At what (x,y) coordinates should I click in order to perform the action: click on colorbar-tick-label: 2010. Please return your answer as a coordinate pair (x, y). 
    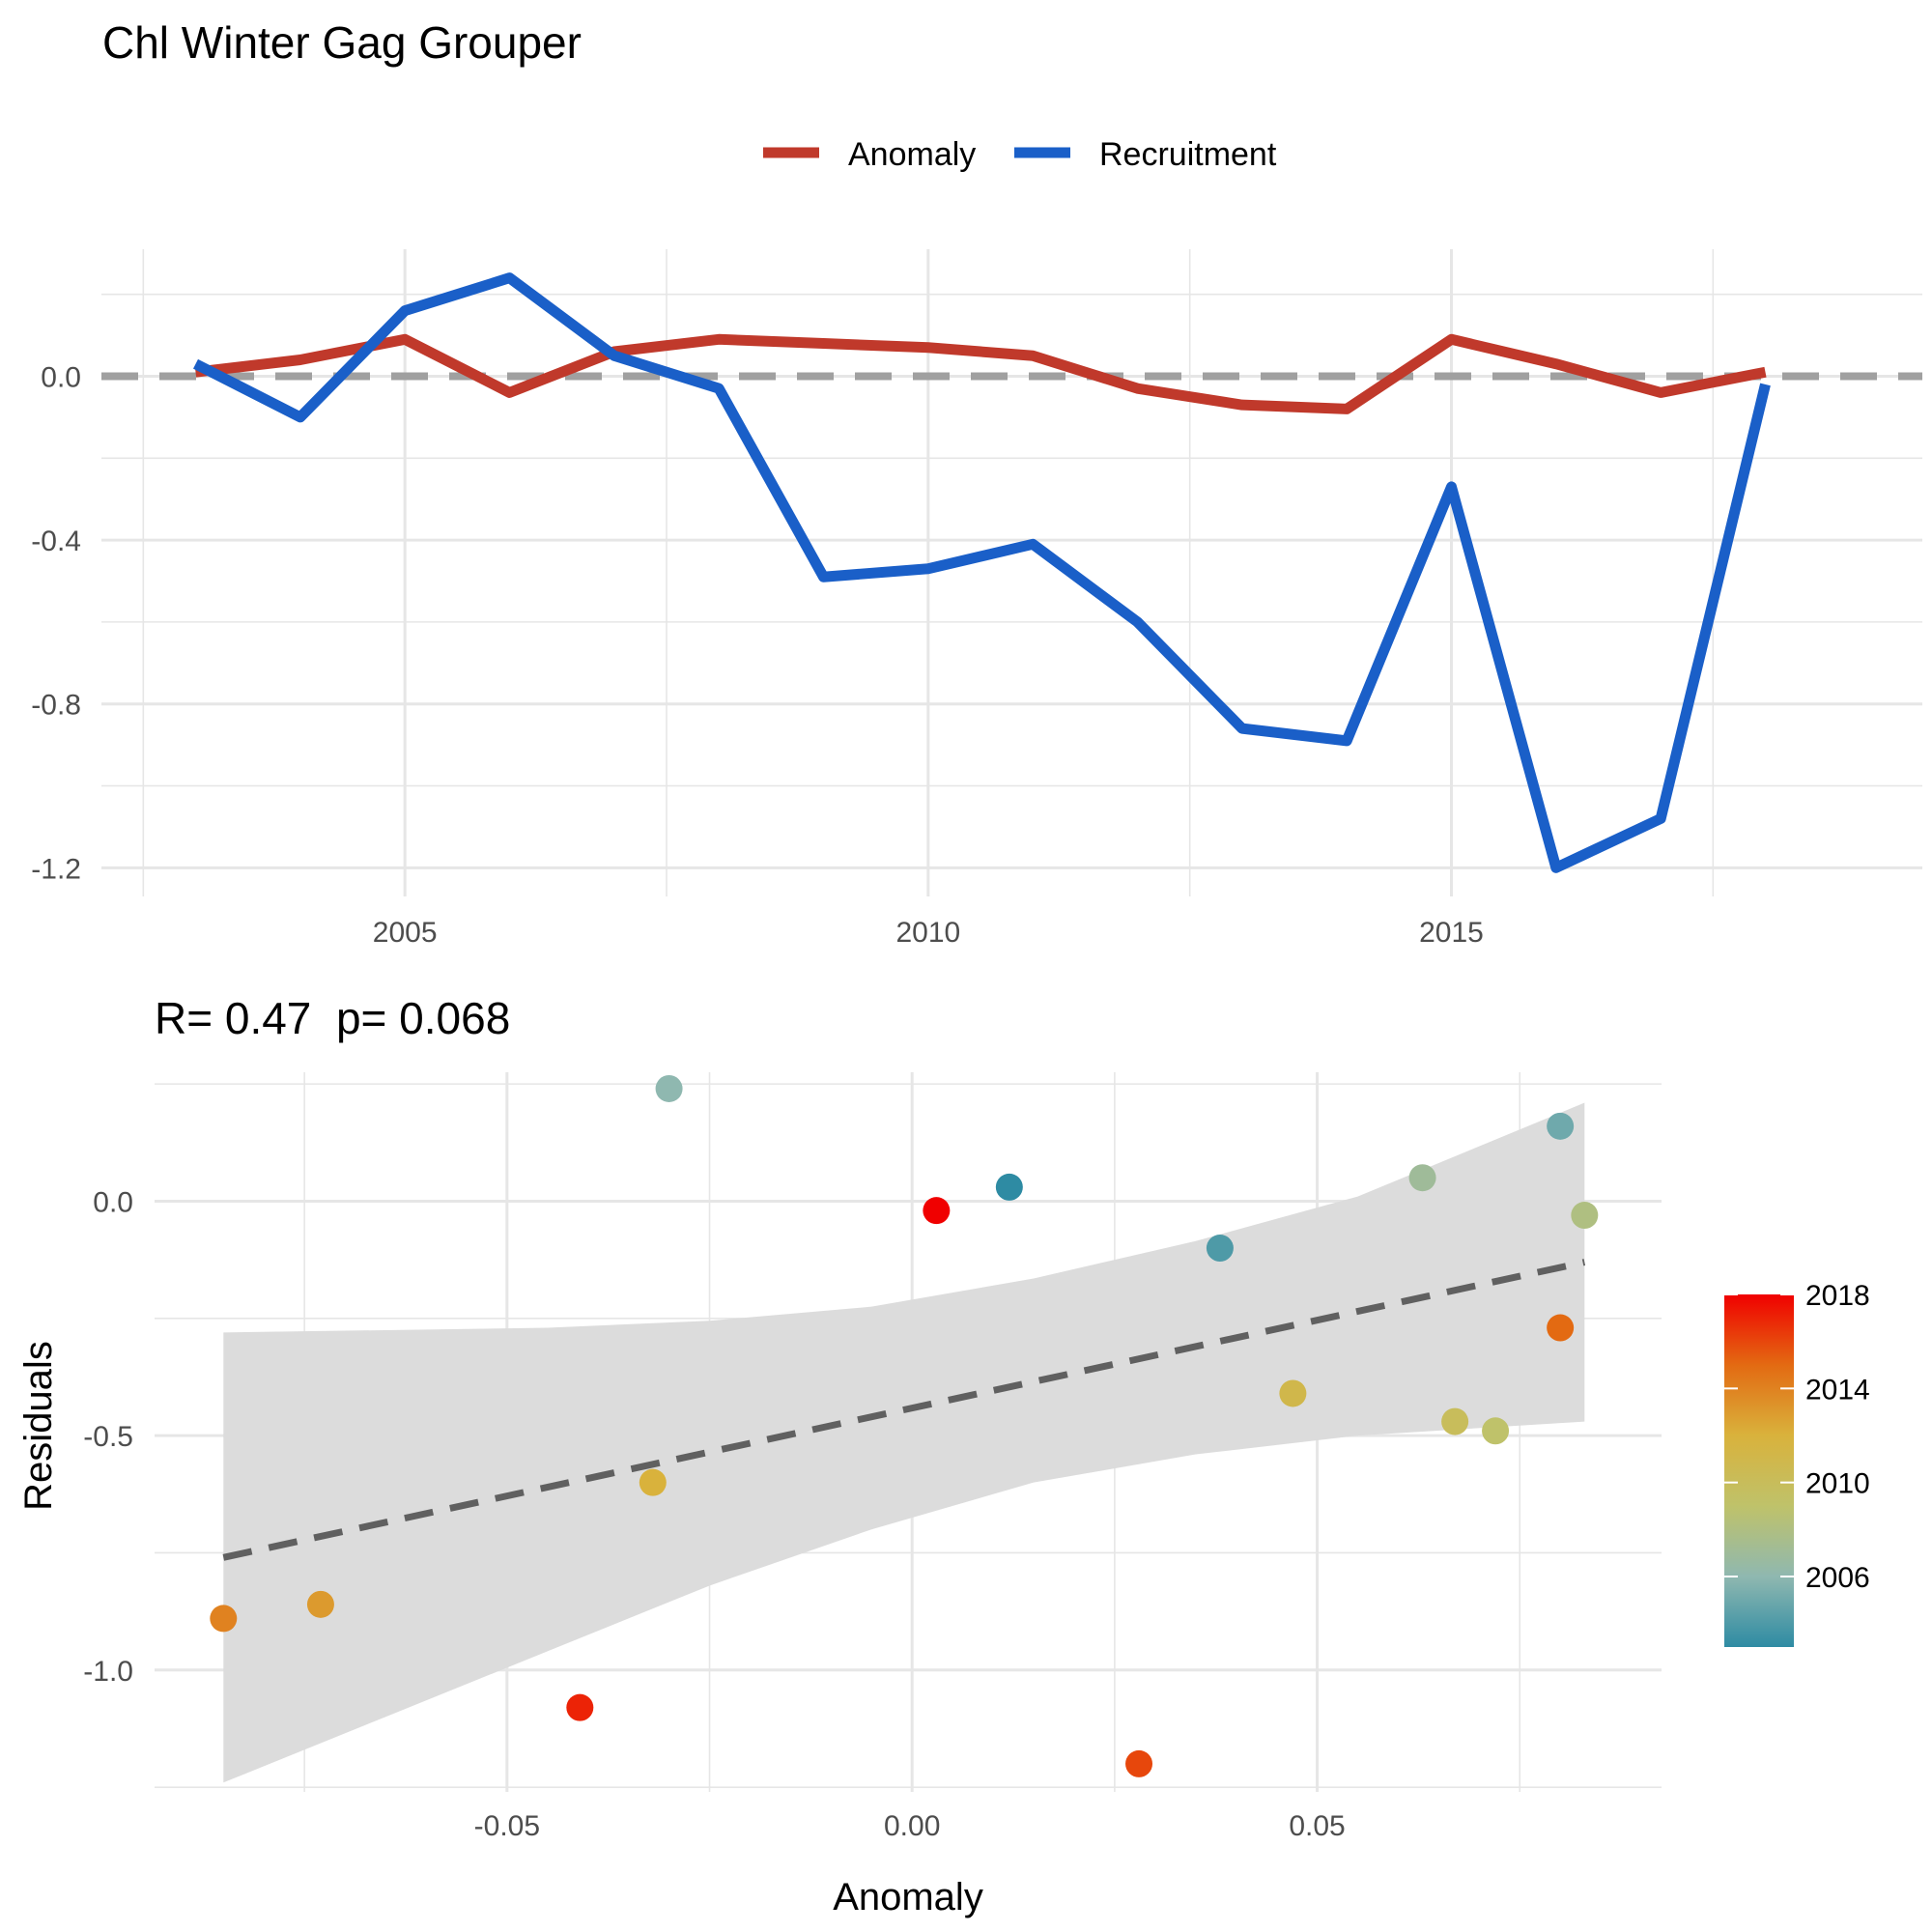
    Looking at the image, I should click on (1837, 1484).